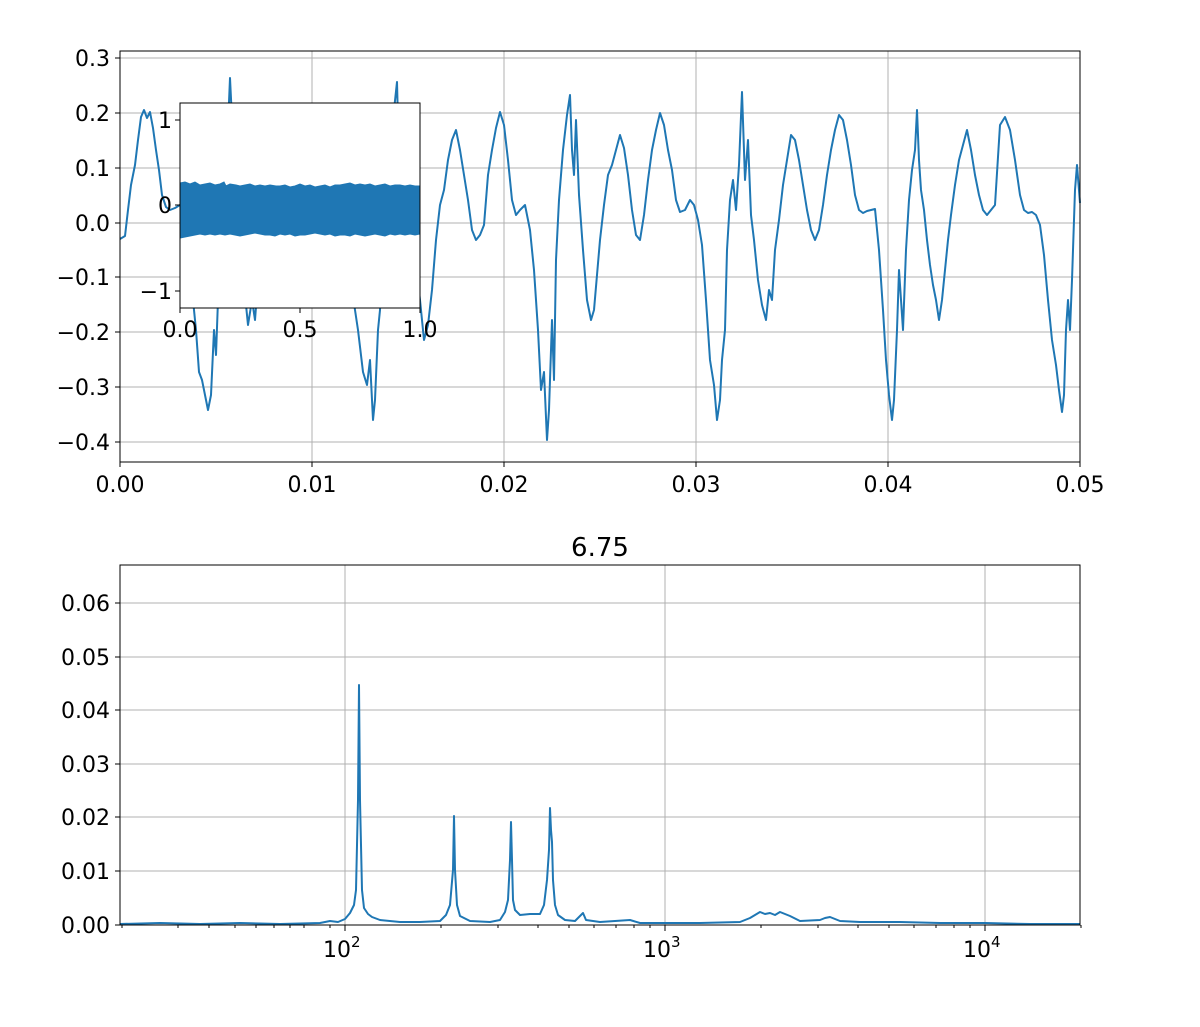  I want to click on inset-xtick-label: 1.0, so click(420, 330).